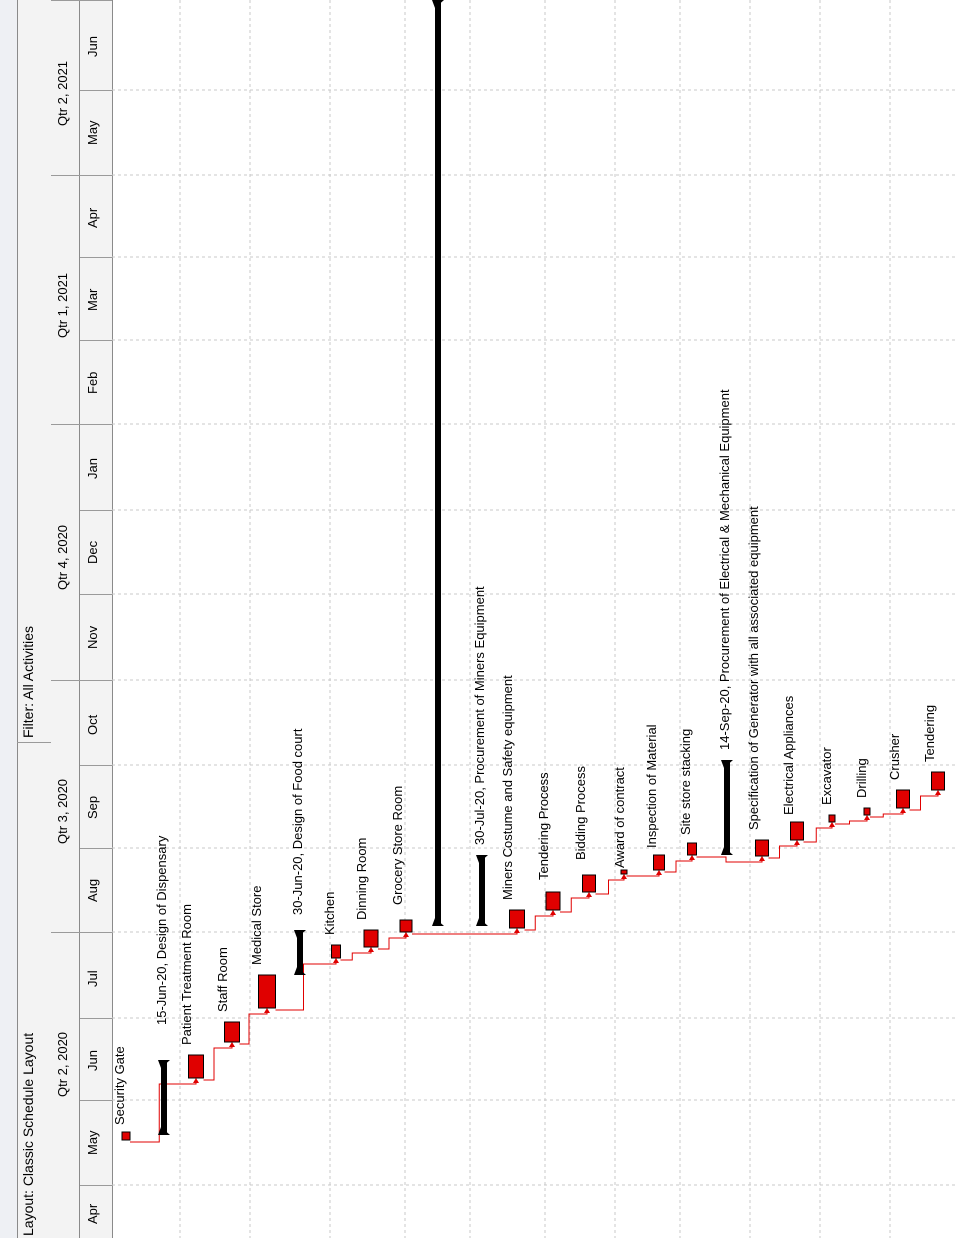 The height and width of the screenshot is (1238, 955). What do you see at coordinates (580, 813) in the screenshot?
I see `activity-label-13: Bidding Process` at bounding box center [580, 813].